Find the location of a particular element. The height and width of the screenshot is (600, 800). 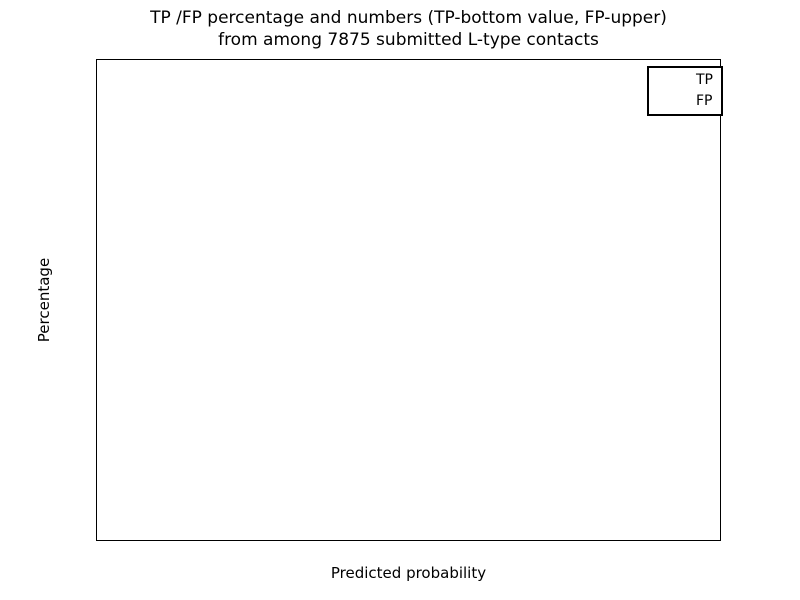

fp-legend-swatch is located at coordinates (672, 101).